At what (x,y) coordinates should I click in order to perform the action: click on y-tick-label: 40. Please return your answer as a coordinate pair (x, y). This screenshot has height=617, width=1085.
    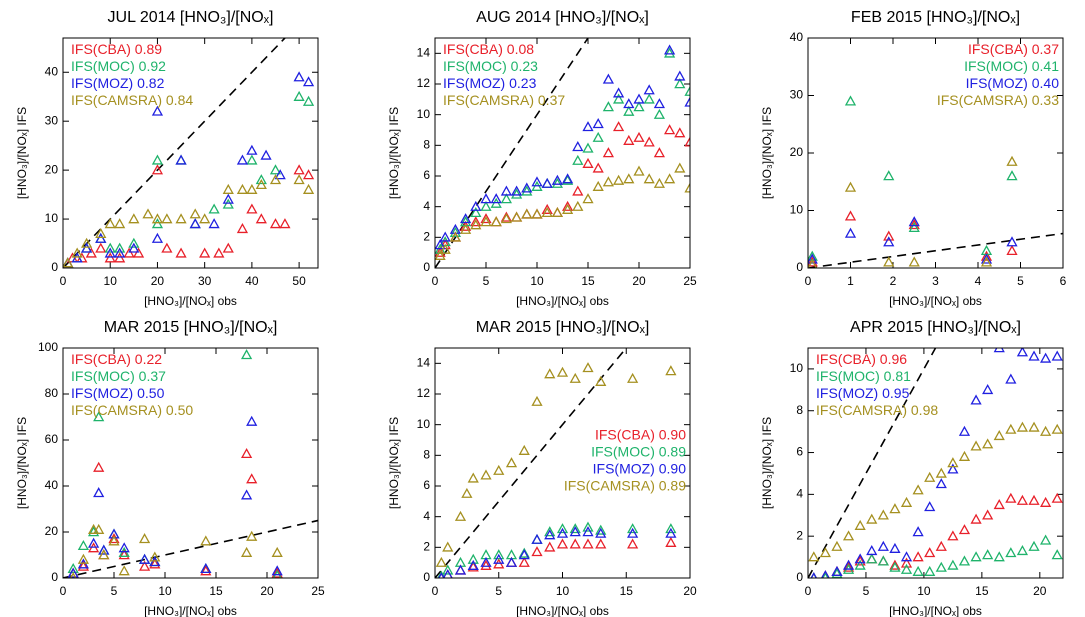
    Looking at the image, I should click on (52, 71).